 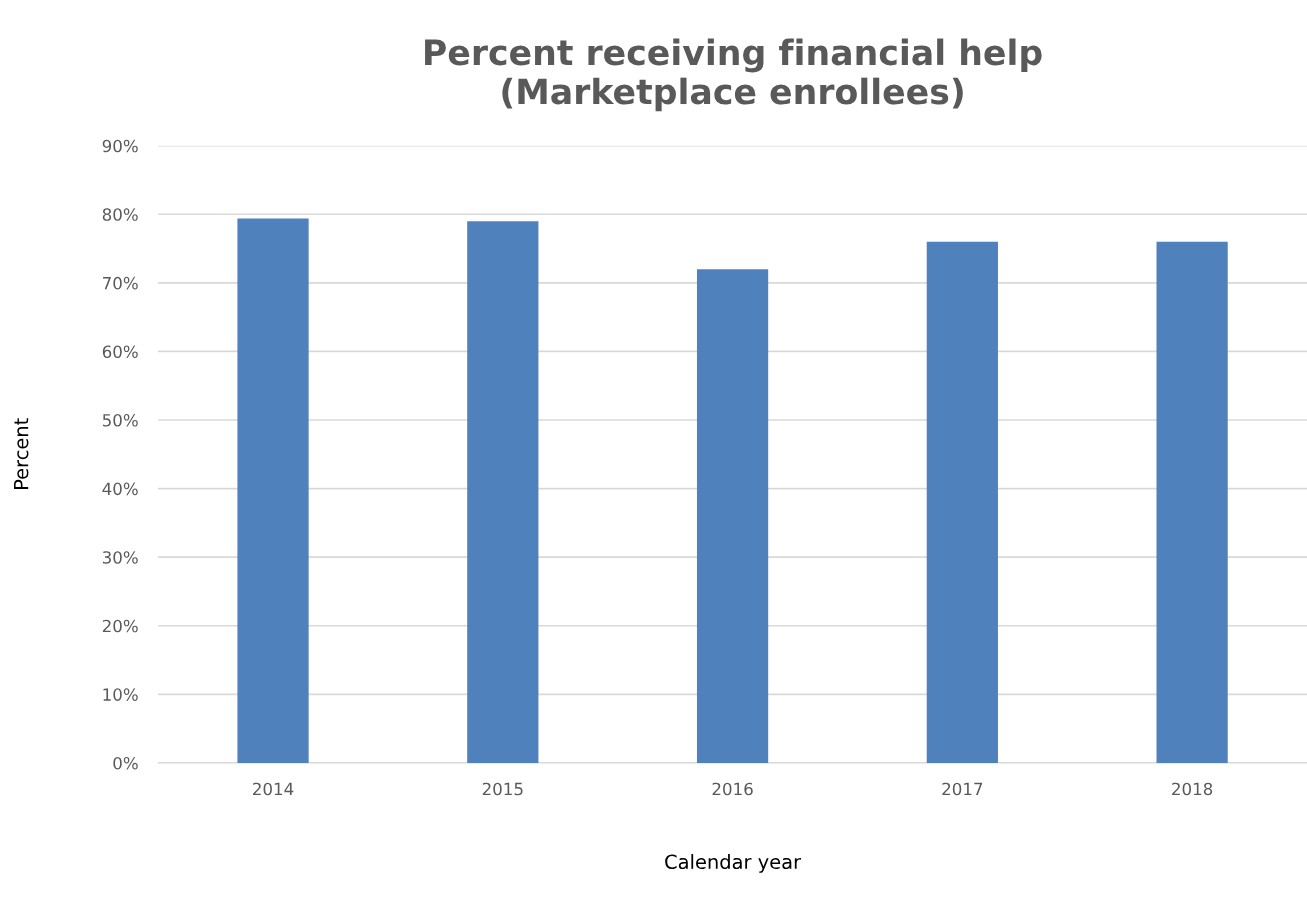 What do you see at coordinates (733, 75) in the screenshot?
I see `chart-title: Percent receiving financial help (Marketplace enrollees)` at bounding box center [733, 75].